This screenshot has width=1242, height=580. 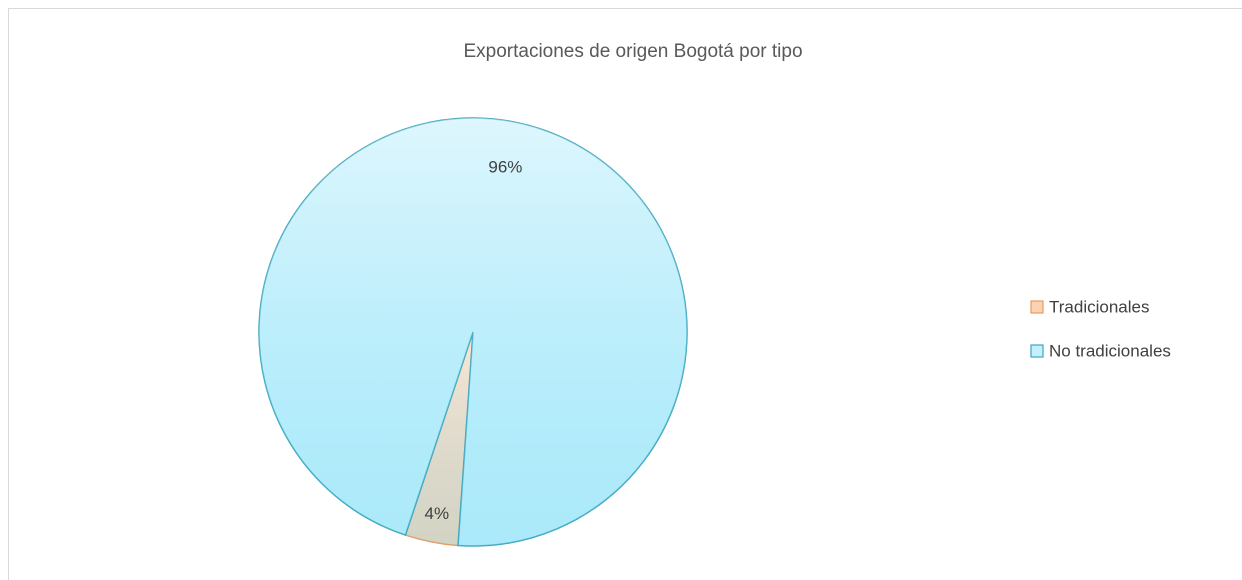 What do you see at coordinates (1110, 350) in the screenshot?
I see `legend-label: No tradicionales` at bounding box center [1110, 350].